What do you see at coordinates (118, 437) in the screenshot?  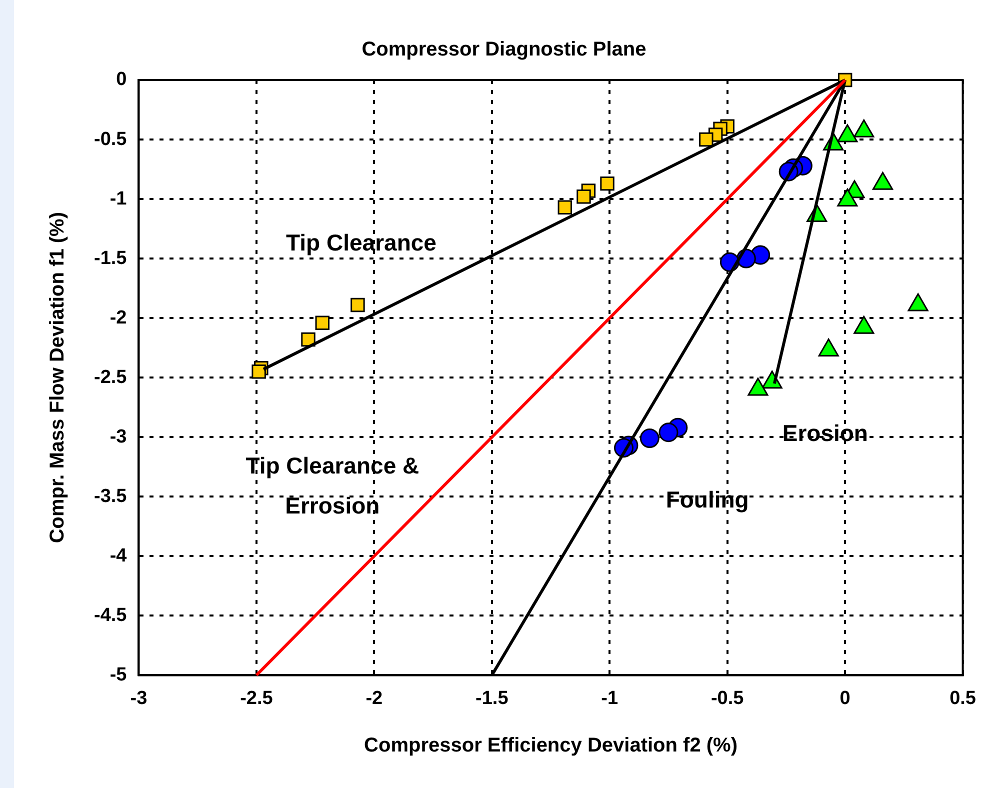 I see `y-tick-label: -3` at bounding box center [118, 437].